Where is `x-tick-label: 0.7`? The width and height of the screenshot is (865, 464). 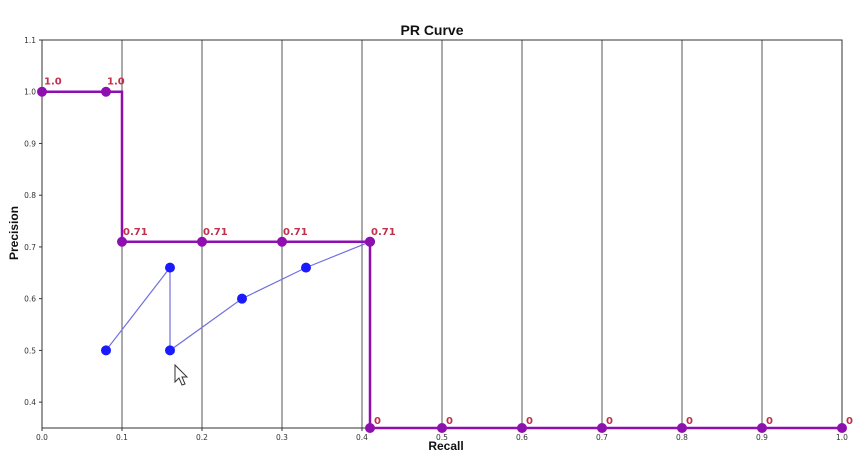 x-tick-label: 0.7 is located at coordinates (602, 437).